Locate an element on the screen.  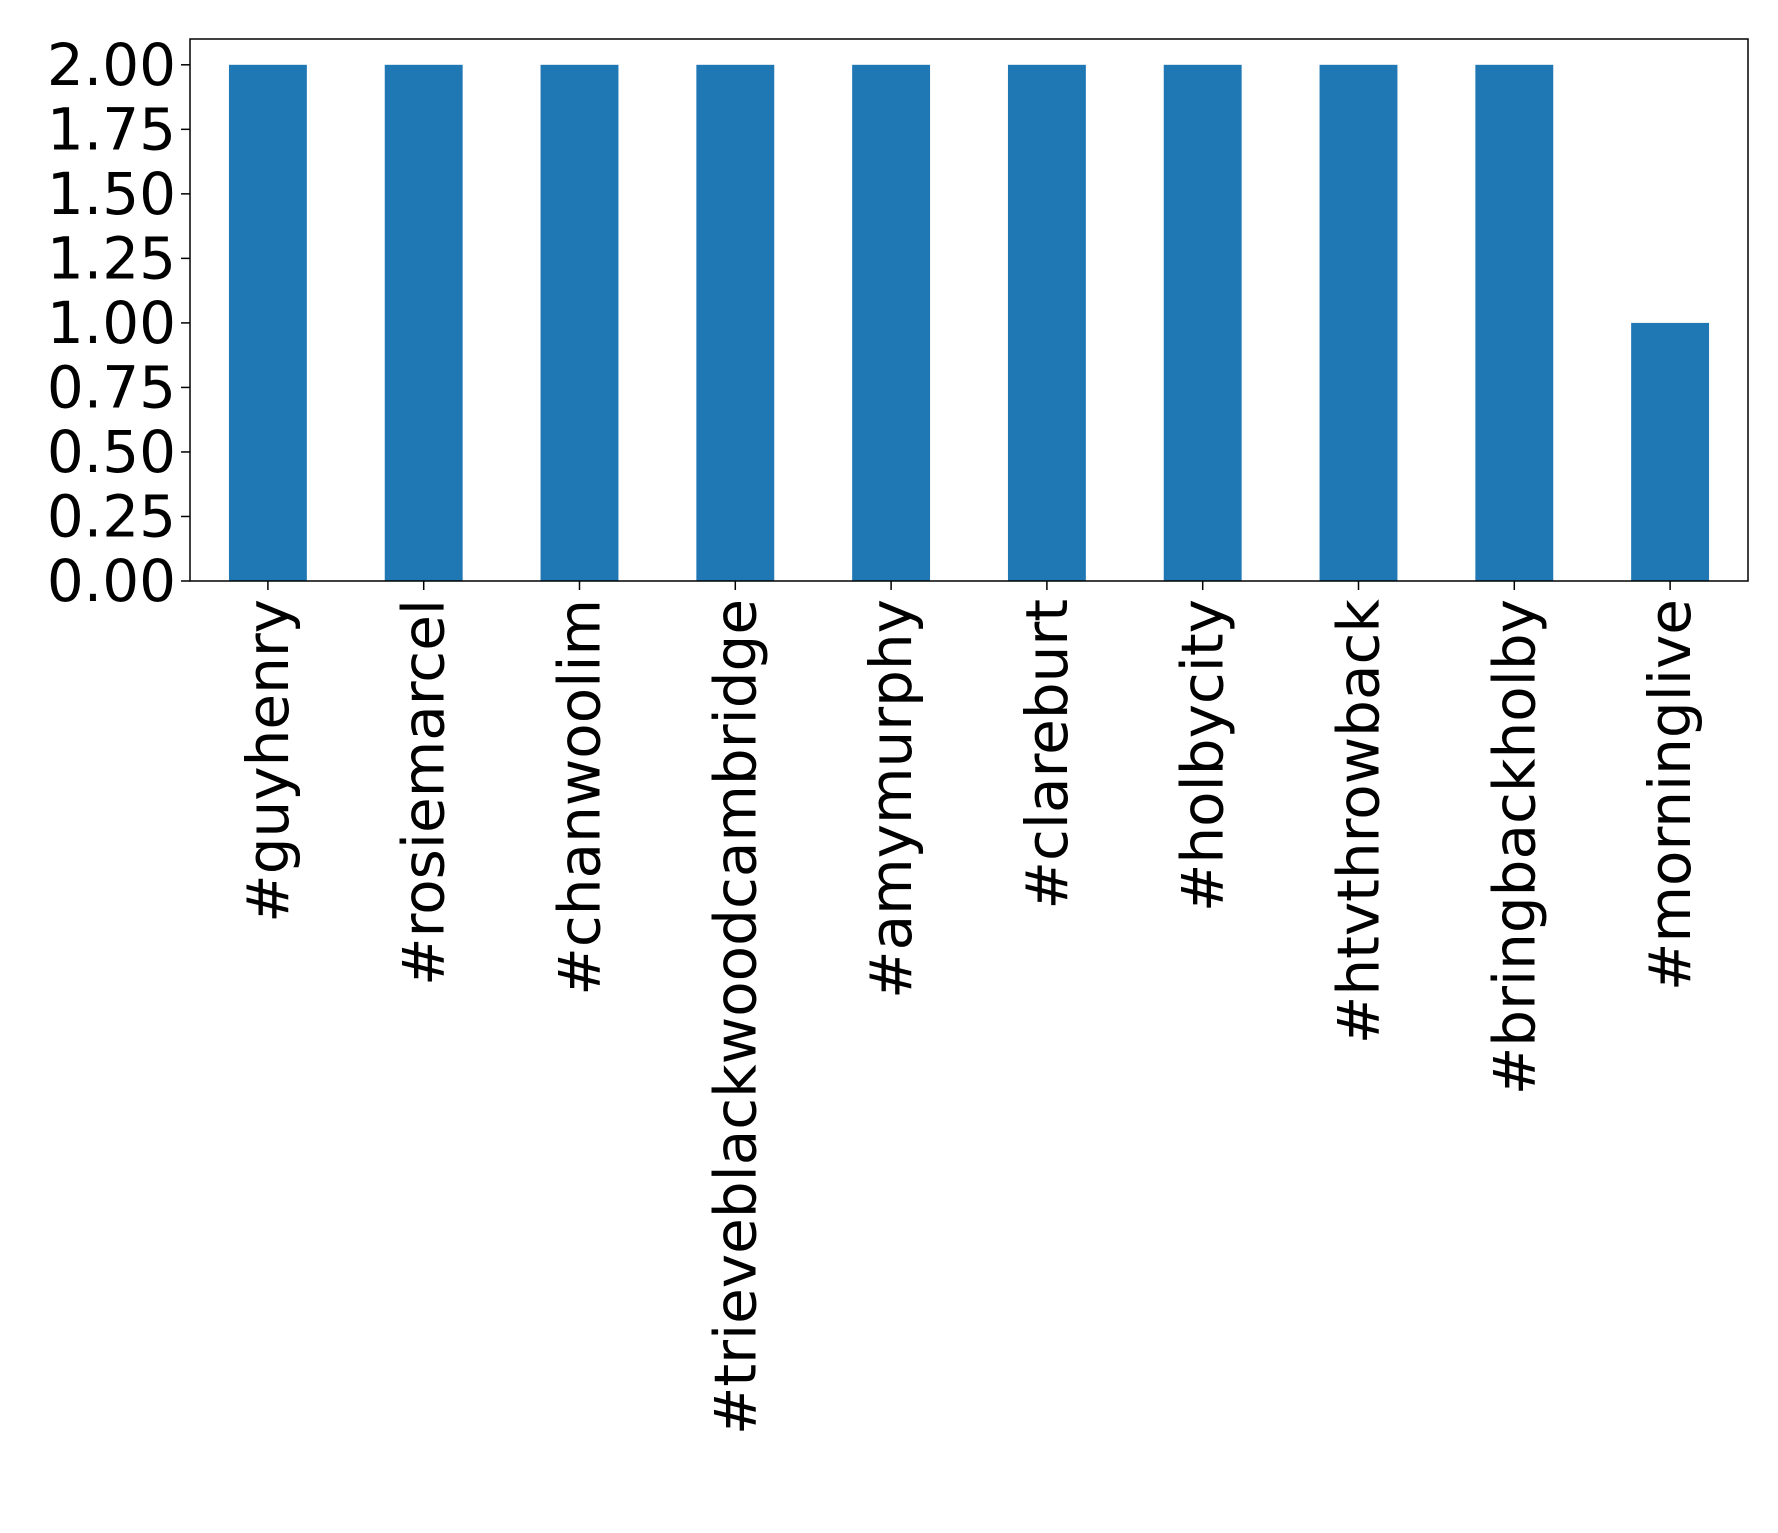
x-tick-label: #bringbackholby is located at coordinates (1514, 847).